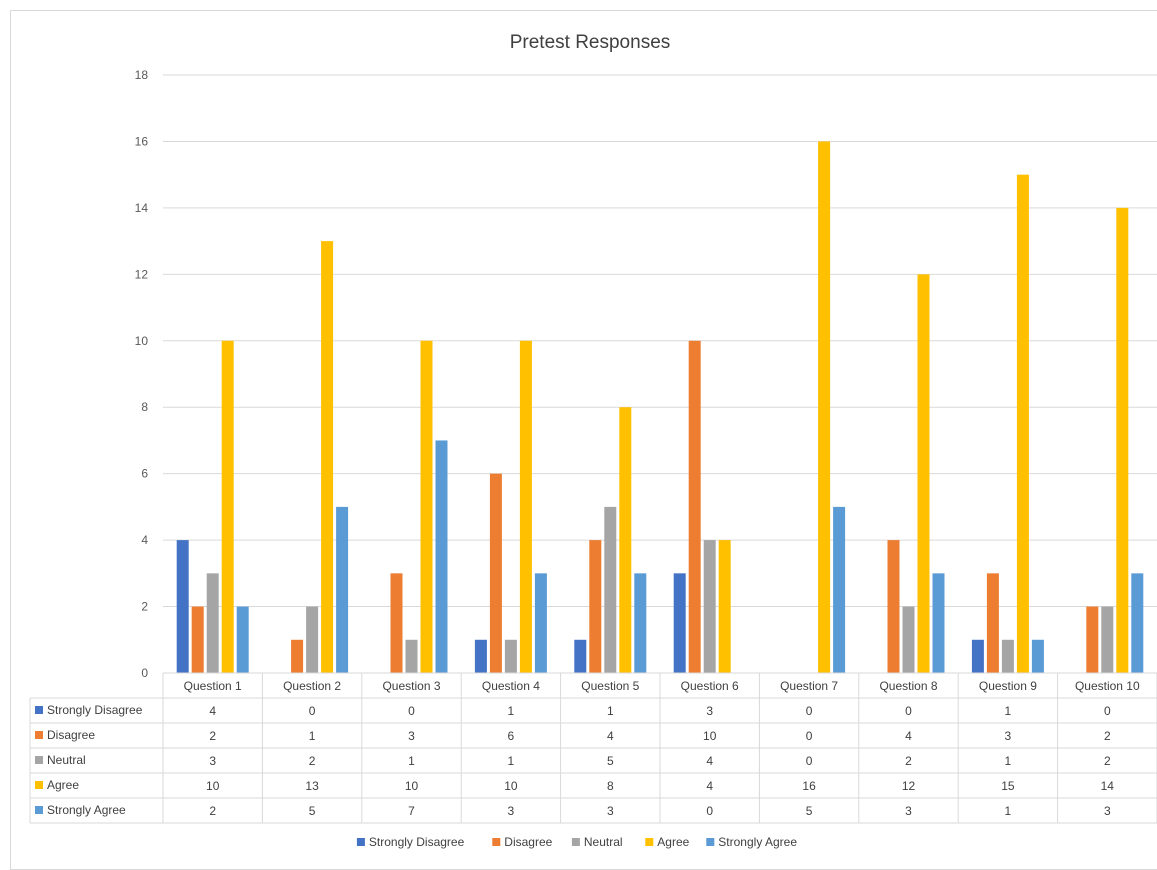 The height and width of the screenshot is (870, 1157). I want to click on table-cell: 16, so click(809, 786).